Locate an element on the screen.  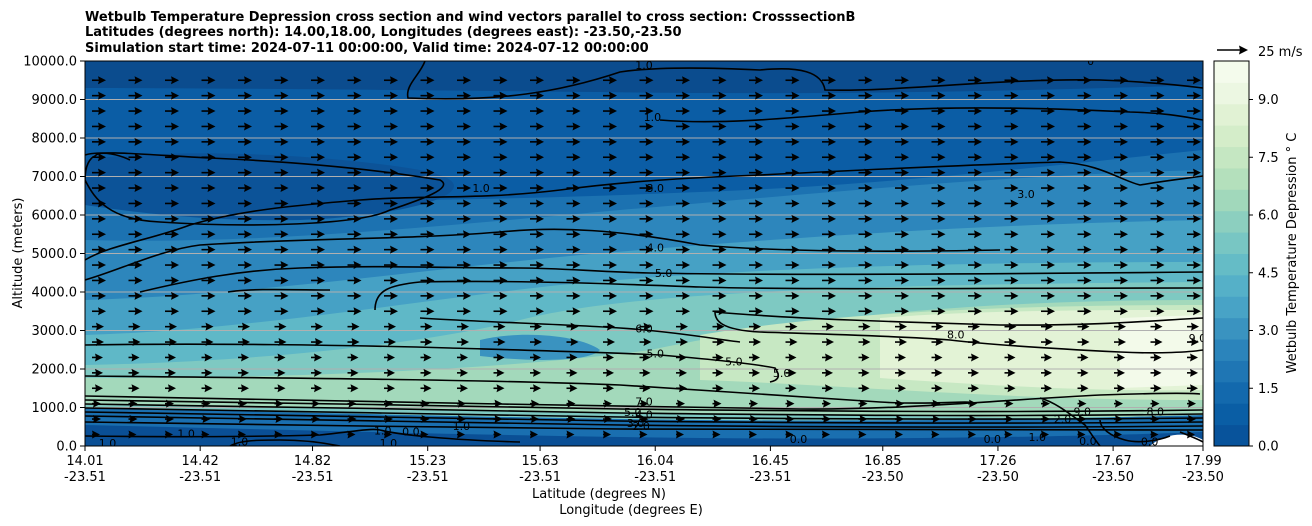
y-tick-label: 10000.0 is located at coordinates (50, 62).